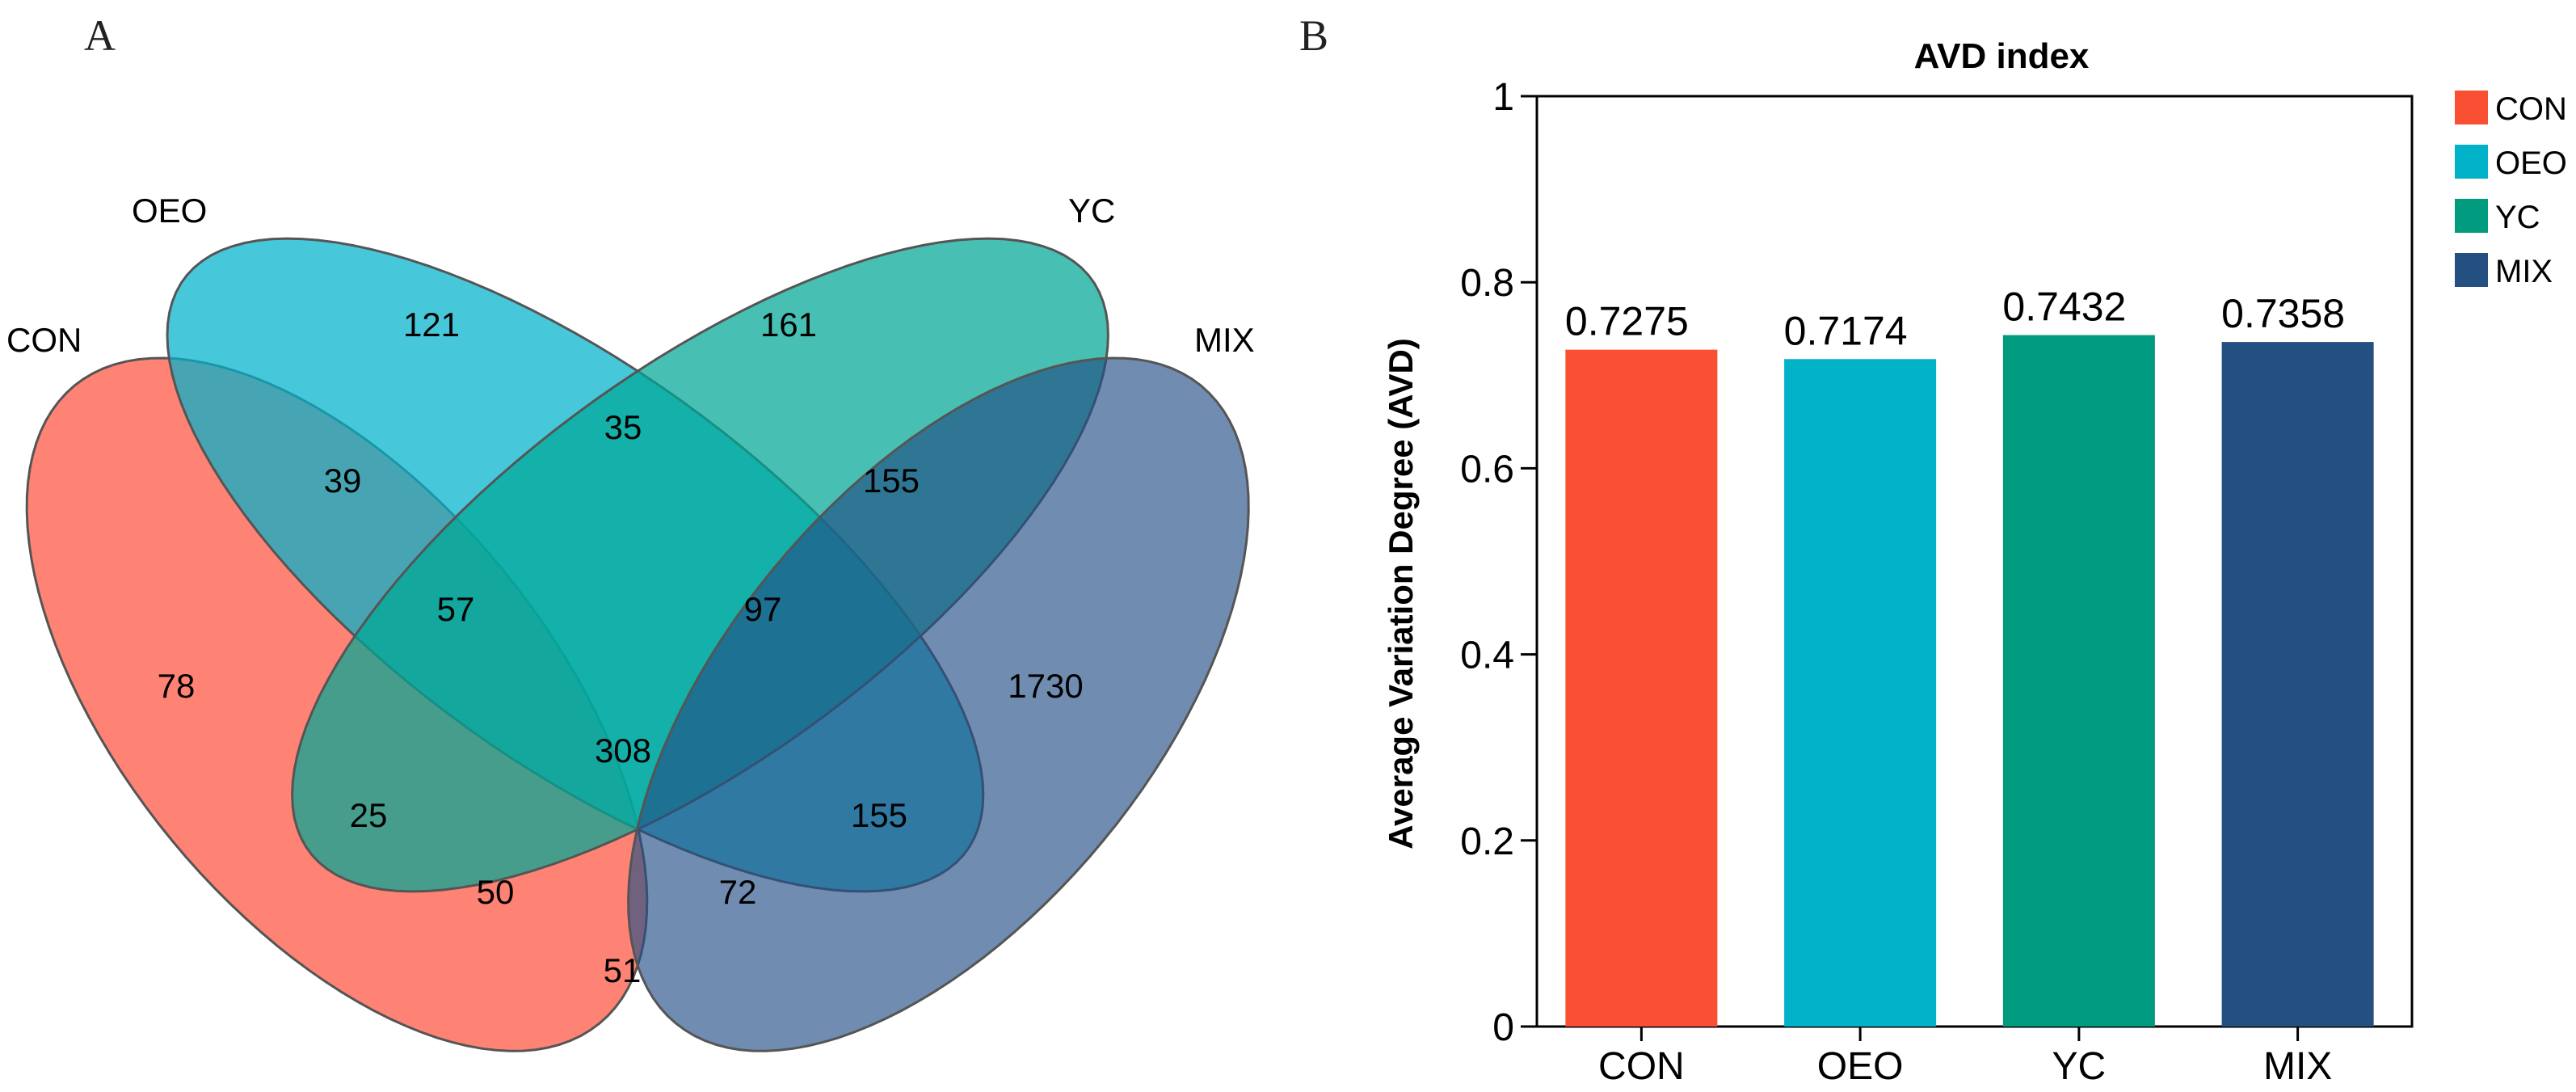 The width and height of the screenshot is (2576, 1092). Describe the element at coordinates (1487, 283) in the screenshot. I see `y-tick-label: 0.8` at that location.